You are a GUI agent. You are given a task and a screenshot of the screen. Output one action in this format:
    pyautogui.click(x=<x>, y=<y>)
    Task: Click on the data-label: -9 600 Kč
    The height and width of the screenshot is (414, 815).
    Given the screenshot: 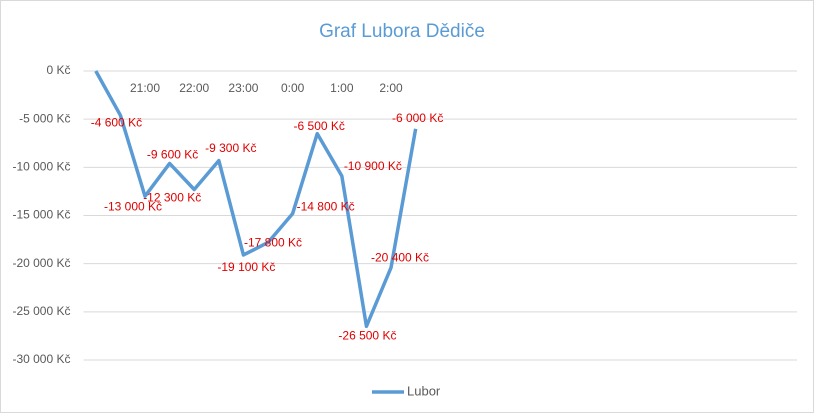 What is the action you would take?
    pyautogui.click(x=172, y=155)
    